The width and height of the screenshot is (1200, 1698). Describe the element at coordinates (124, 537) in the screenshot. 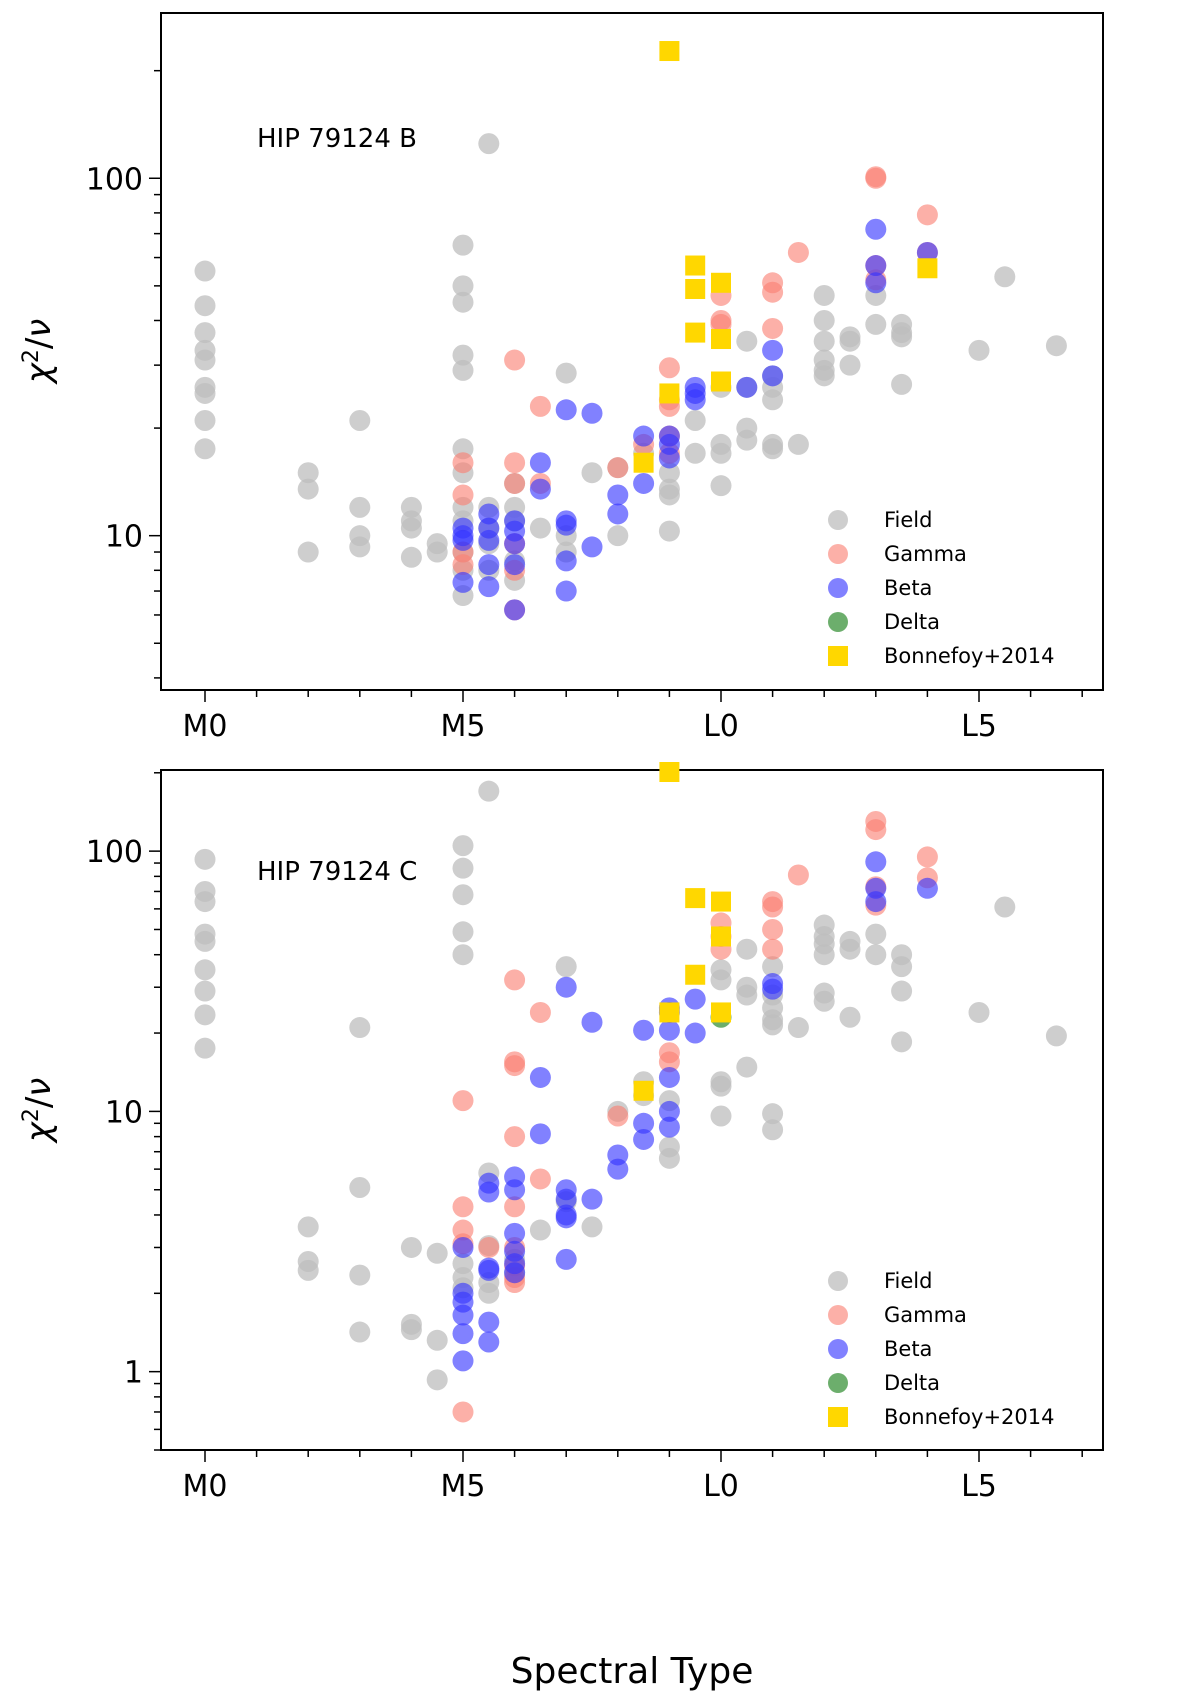

I see `y-tick-label: 10` at that location.